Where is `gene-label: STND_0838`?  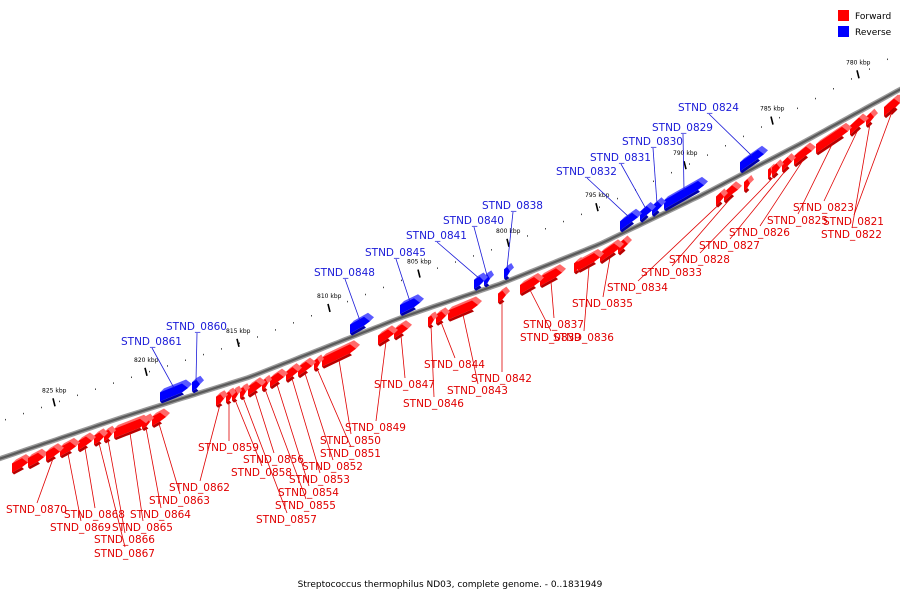 gene-label: STND_0838 is located at coordinates (512, 206).